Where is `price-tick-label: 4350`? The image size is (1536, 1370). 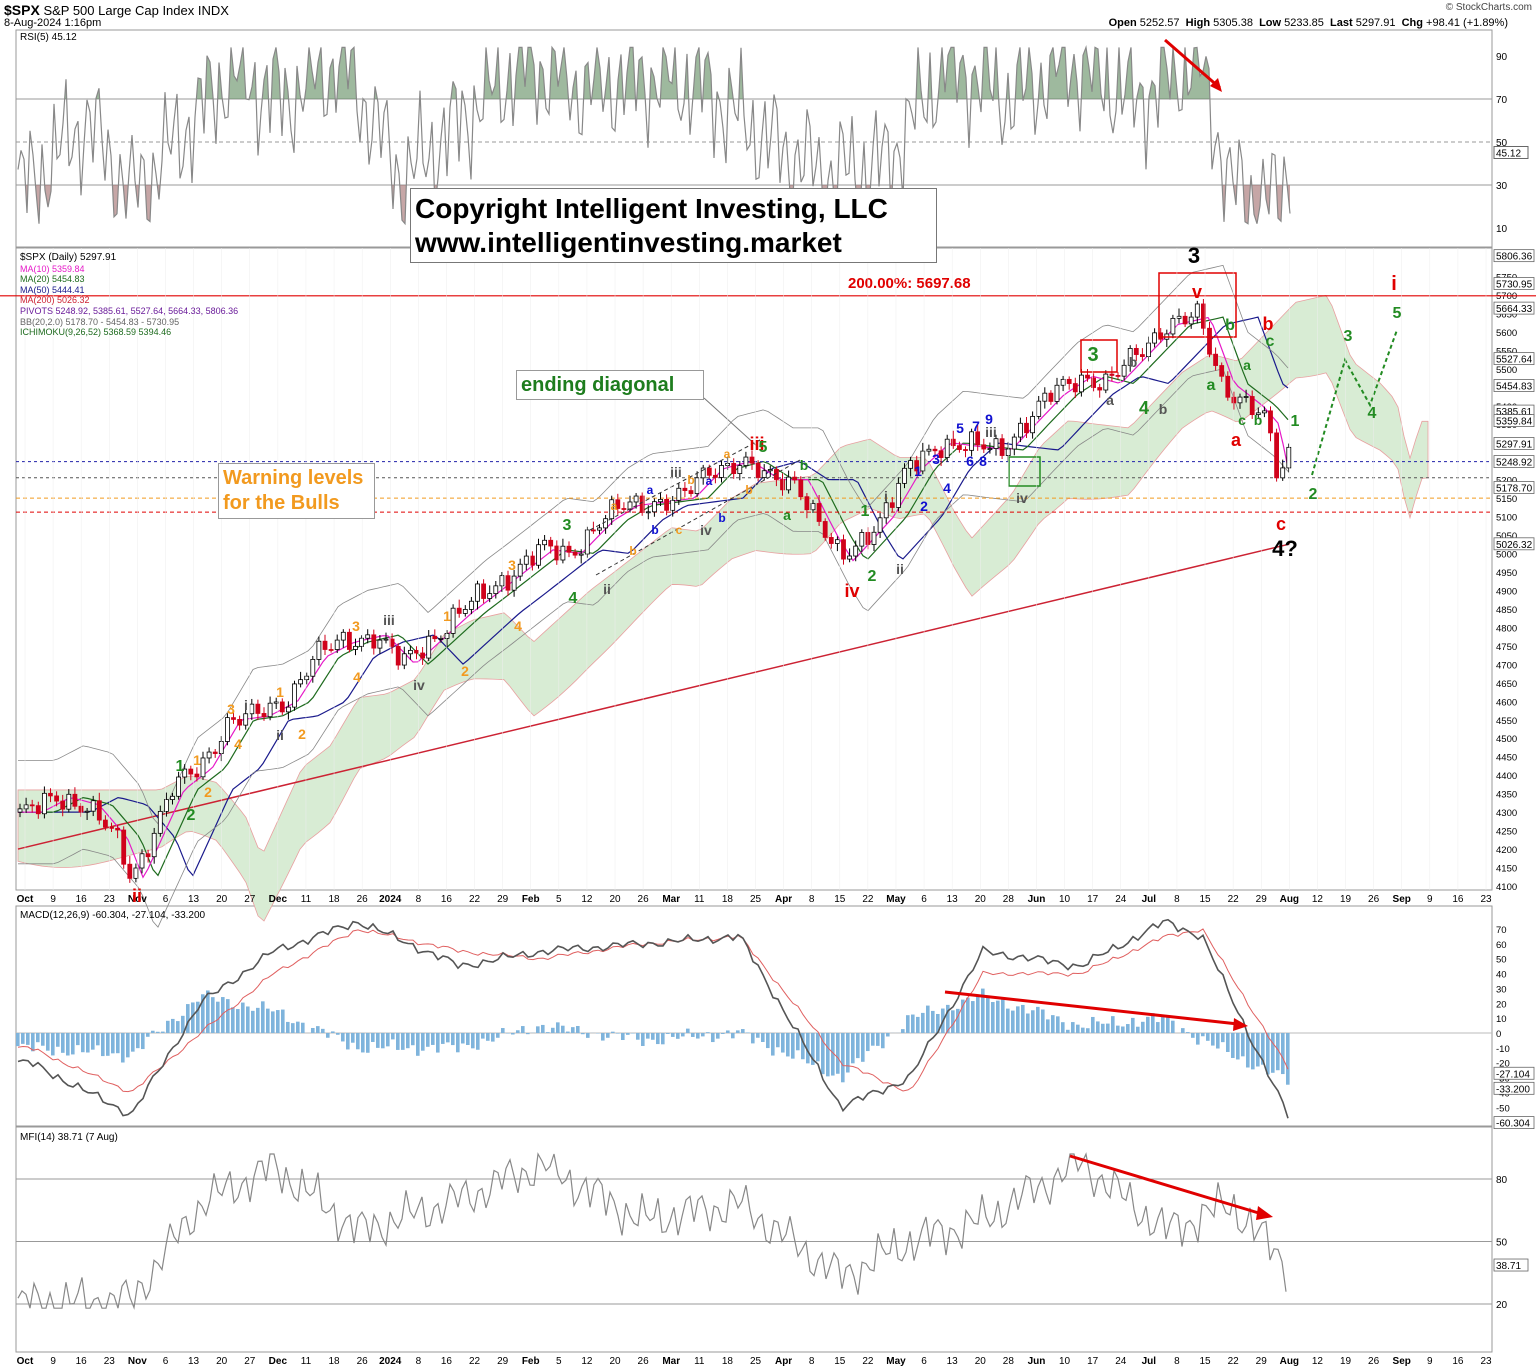 price-tick-label: 4350 is located at coordinates (1506, 795).